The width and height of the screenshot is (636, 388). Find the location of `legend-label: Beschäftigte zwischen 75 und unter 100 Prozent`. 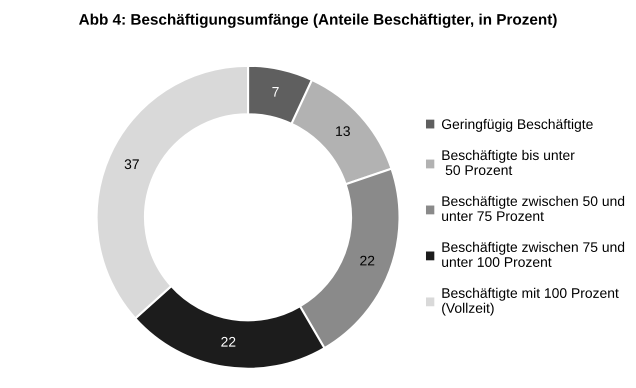

legend-label: Beschäftigte zwischen 75 und unter 100 Prozent is located at coordinates (533, 254).